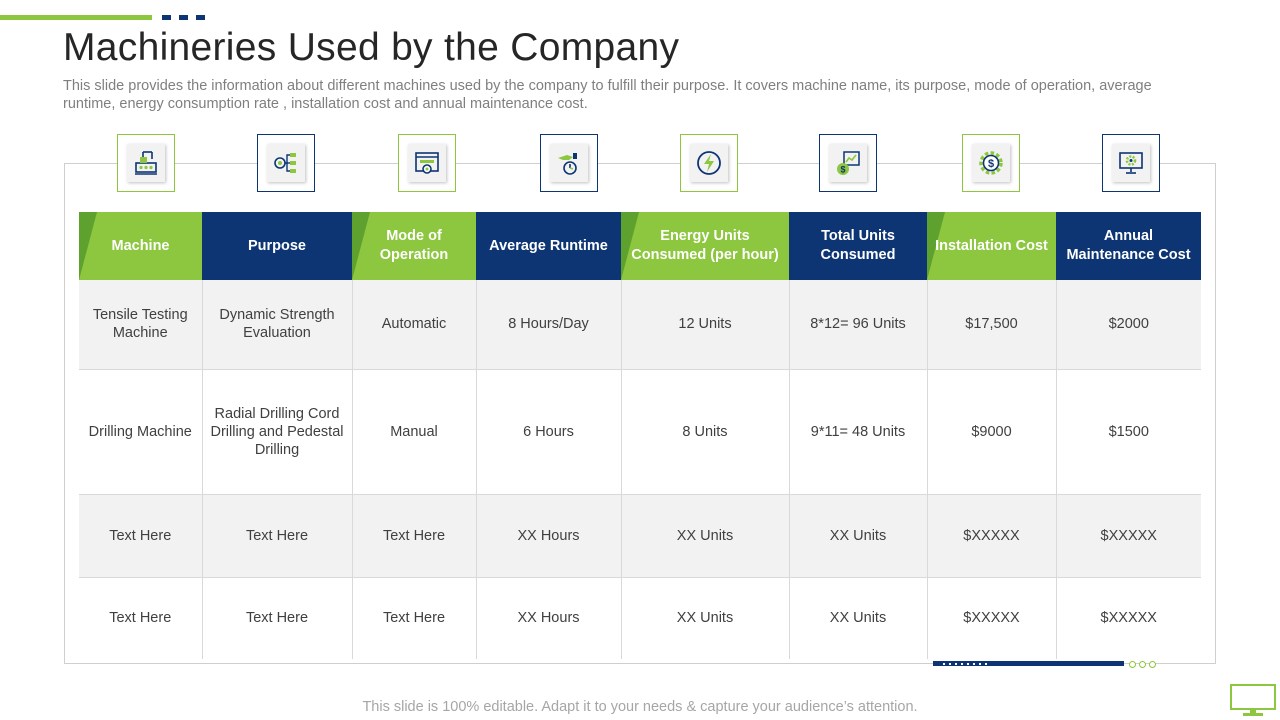 The image size is (1280, 720). I want to click on table-cell: Automatic, so click(414, 325).